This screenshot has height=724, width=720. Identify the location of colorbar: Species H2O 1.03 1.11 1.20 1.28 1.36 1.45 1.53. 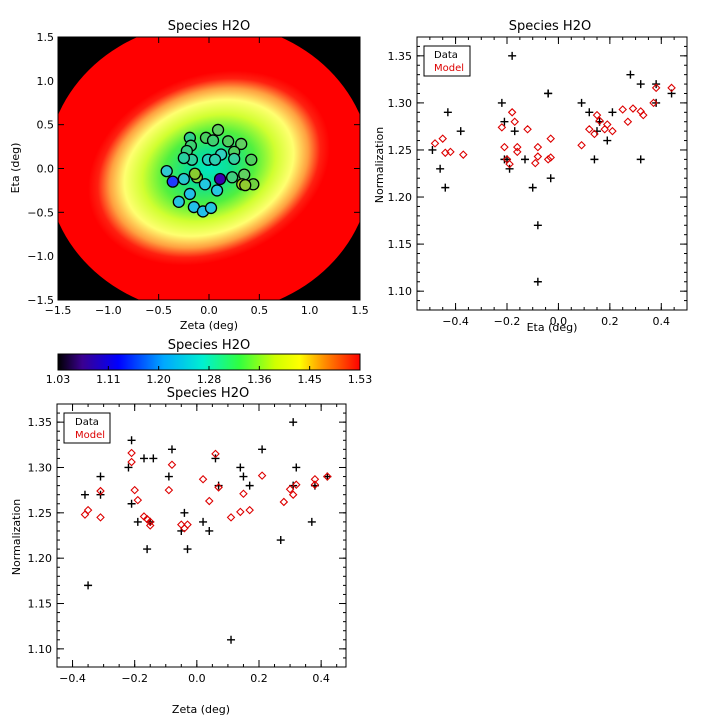
(209, 362).